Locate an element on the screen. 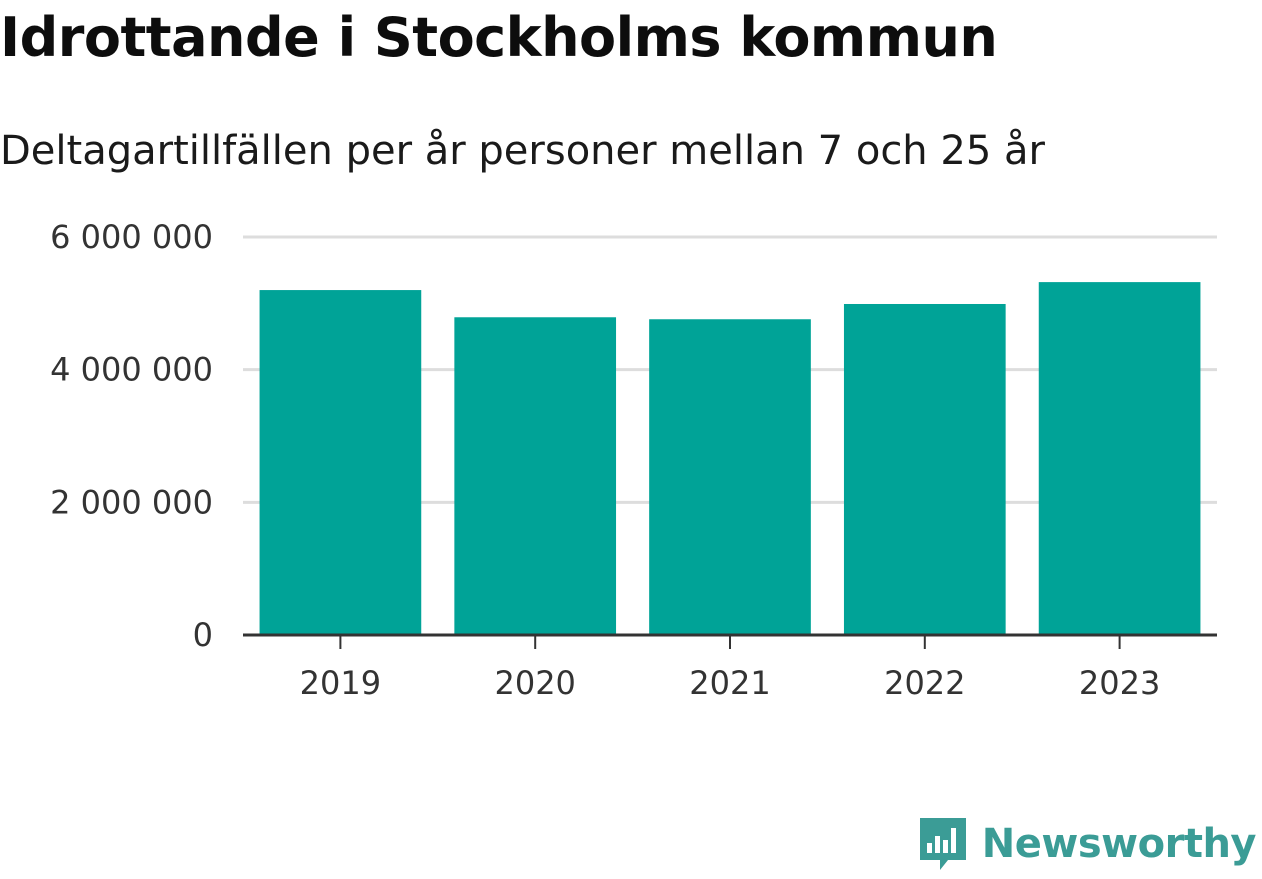 The image size is (1262, 879). chart-title: Idrottande i Stockholms kommun is located at coordinates (499, 37).